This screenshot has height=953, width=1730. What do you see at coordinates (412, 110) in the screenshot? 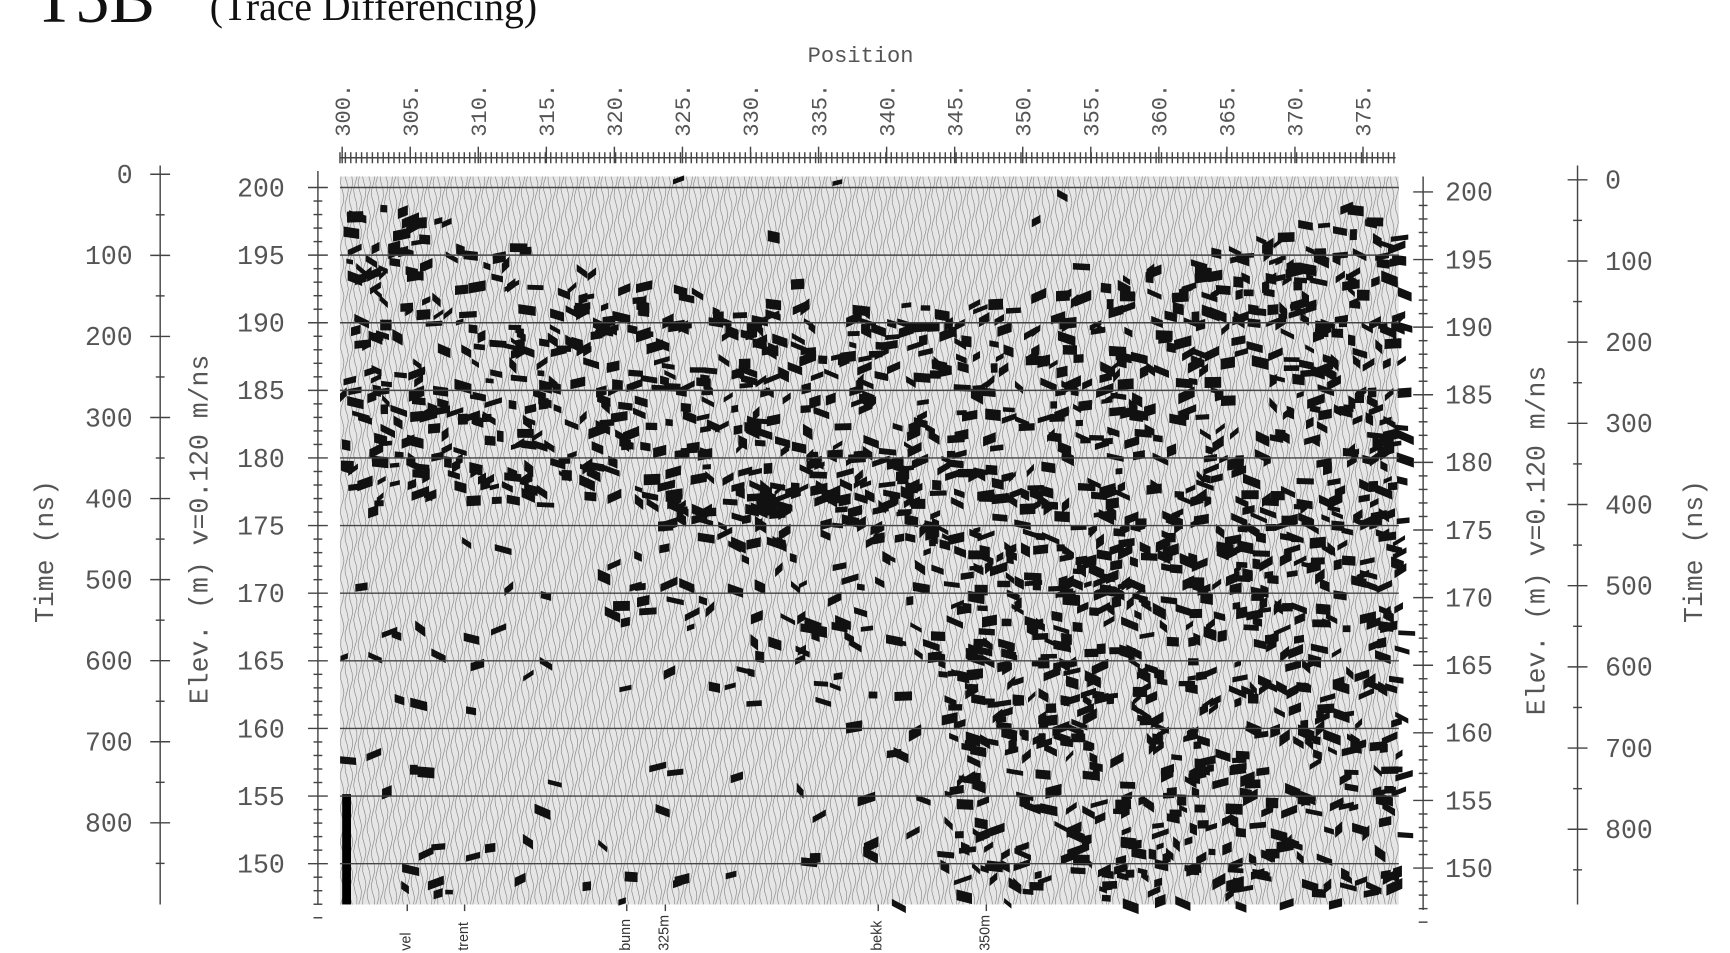
I see `position-tick-label: 305.` at bounding box center [412, 110].